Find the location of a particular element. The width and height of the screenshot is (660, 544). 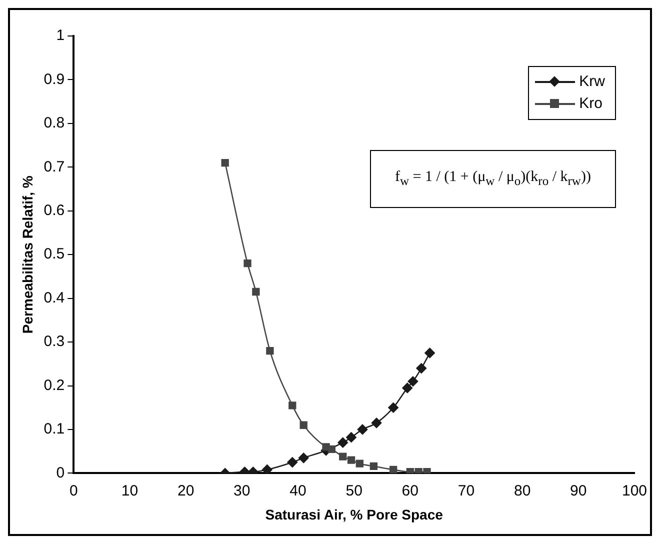

y-axis-title: Permeabilitas Relatif, % is located at coordinates (27, 254).